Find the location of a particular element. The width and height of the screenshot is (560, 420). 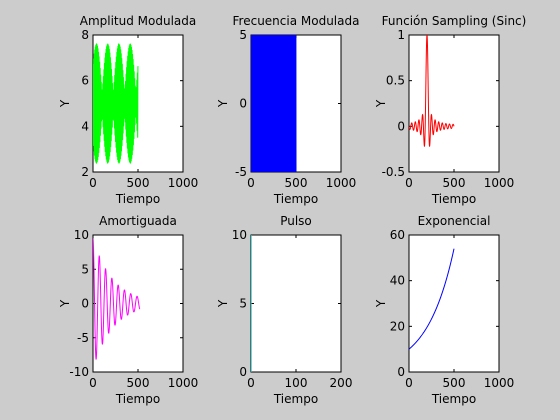

y-tick-label: 40 is located at coordinates (397, 281).